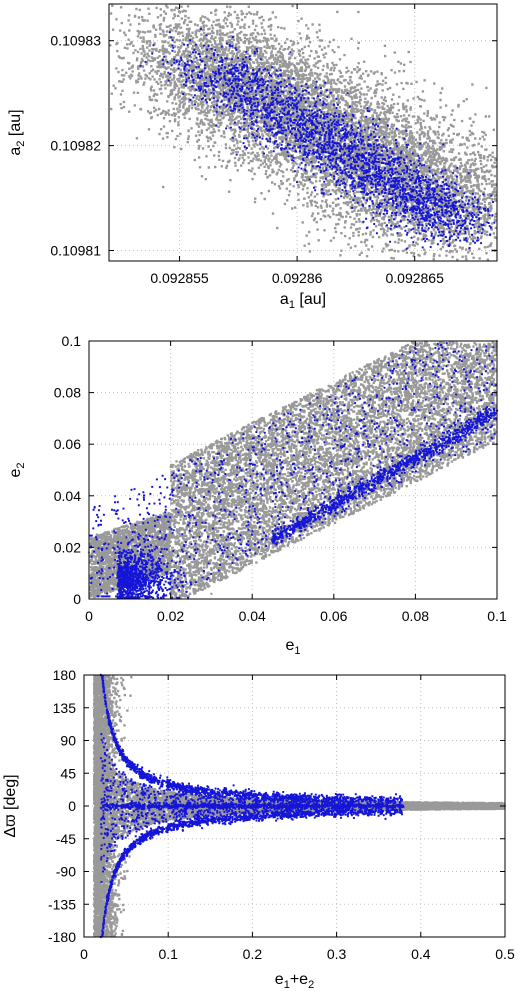 This screenshot has height=991, width=520. I want to click on y-tick-label: 0.10983, so click(75, 41).